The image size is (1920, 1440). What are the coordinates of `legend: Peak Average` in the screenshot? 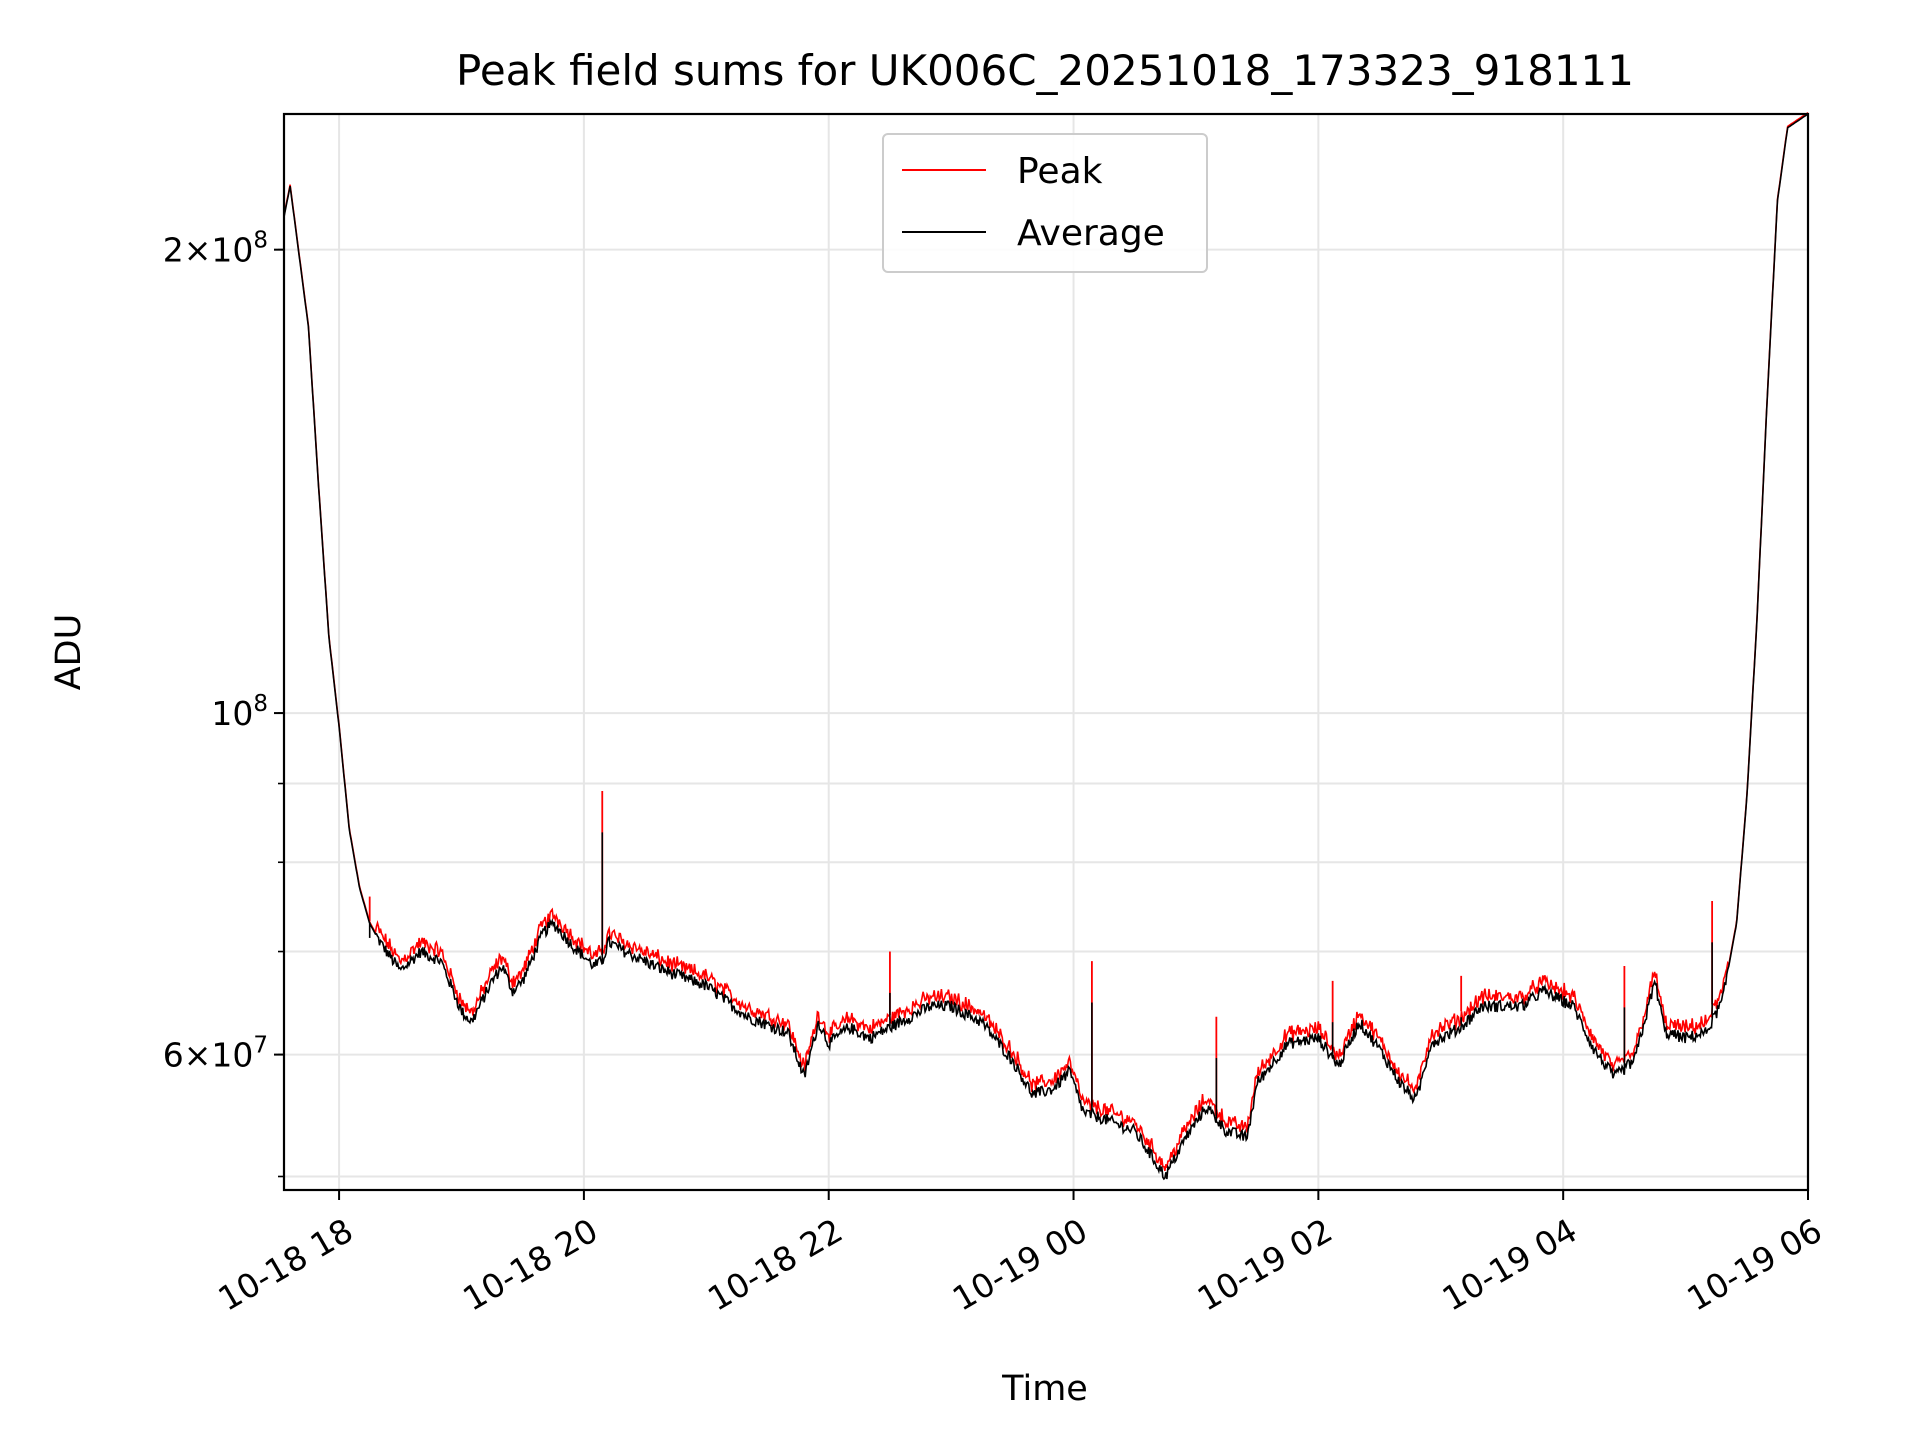 It's located at (1045, 203).